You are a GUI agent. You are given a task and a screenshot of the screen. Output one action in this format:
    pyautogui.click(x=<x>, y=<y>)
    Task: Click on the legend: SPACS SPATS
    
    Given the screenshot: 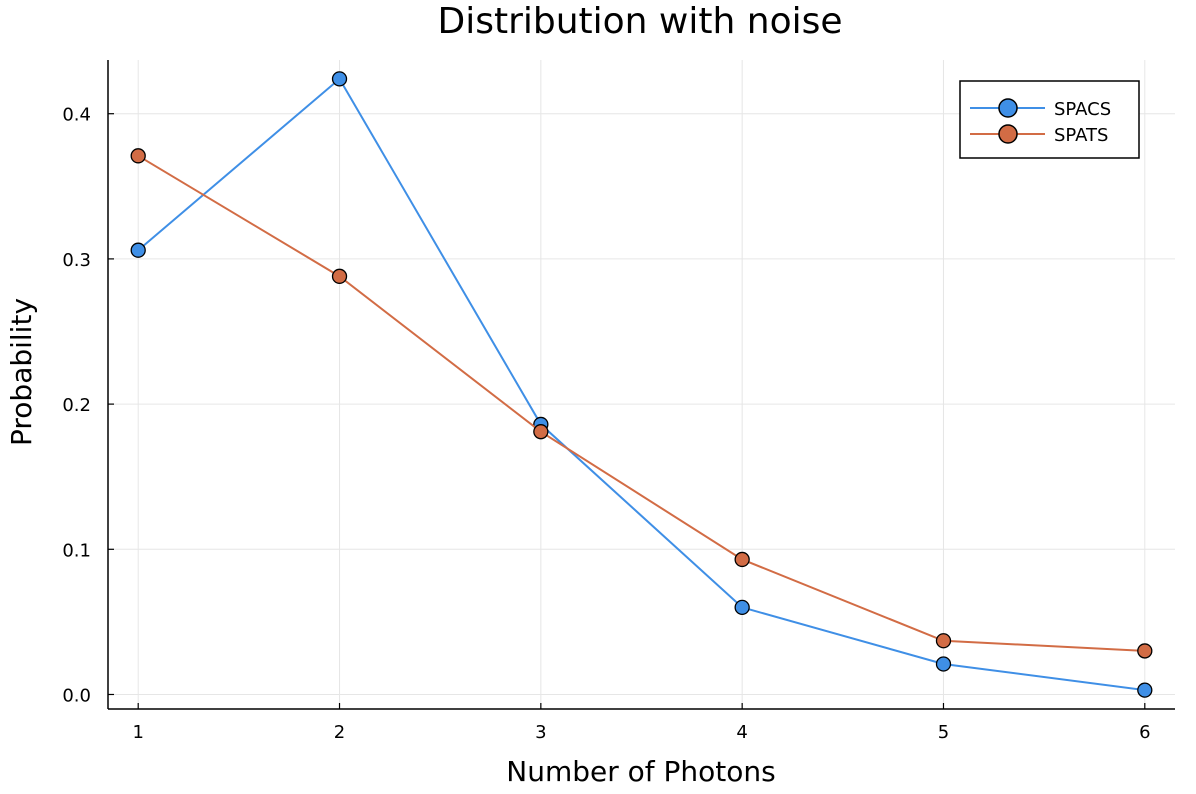 What is the action you would take?
    pyautogui.click(x=1049, y=119)
    